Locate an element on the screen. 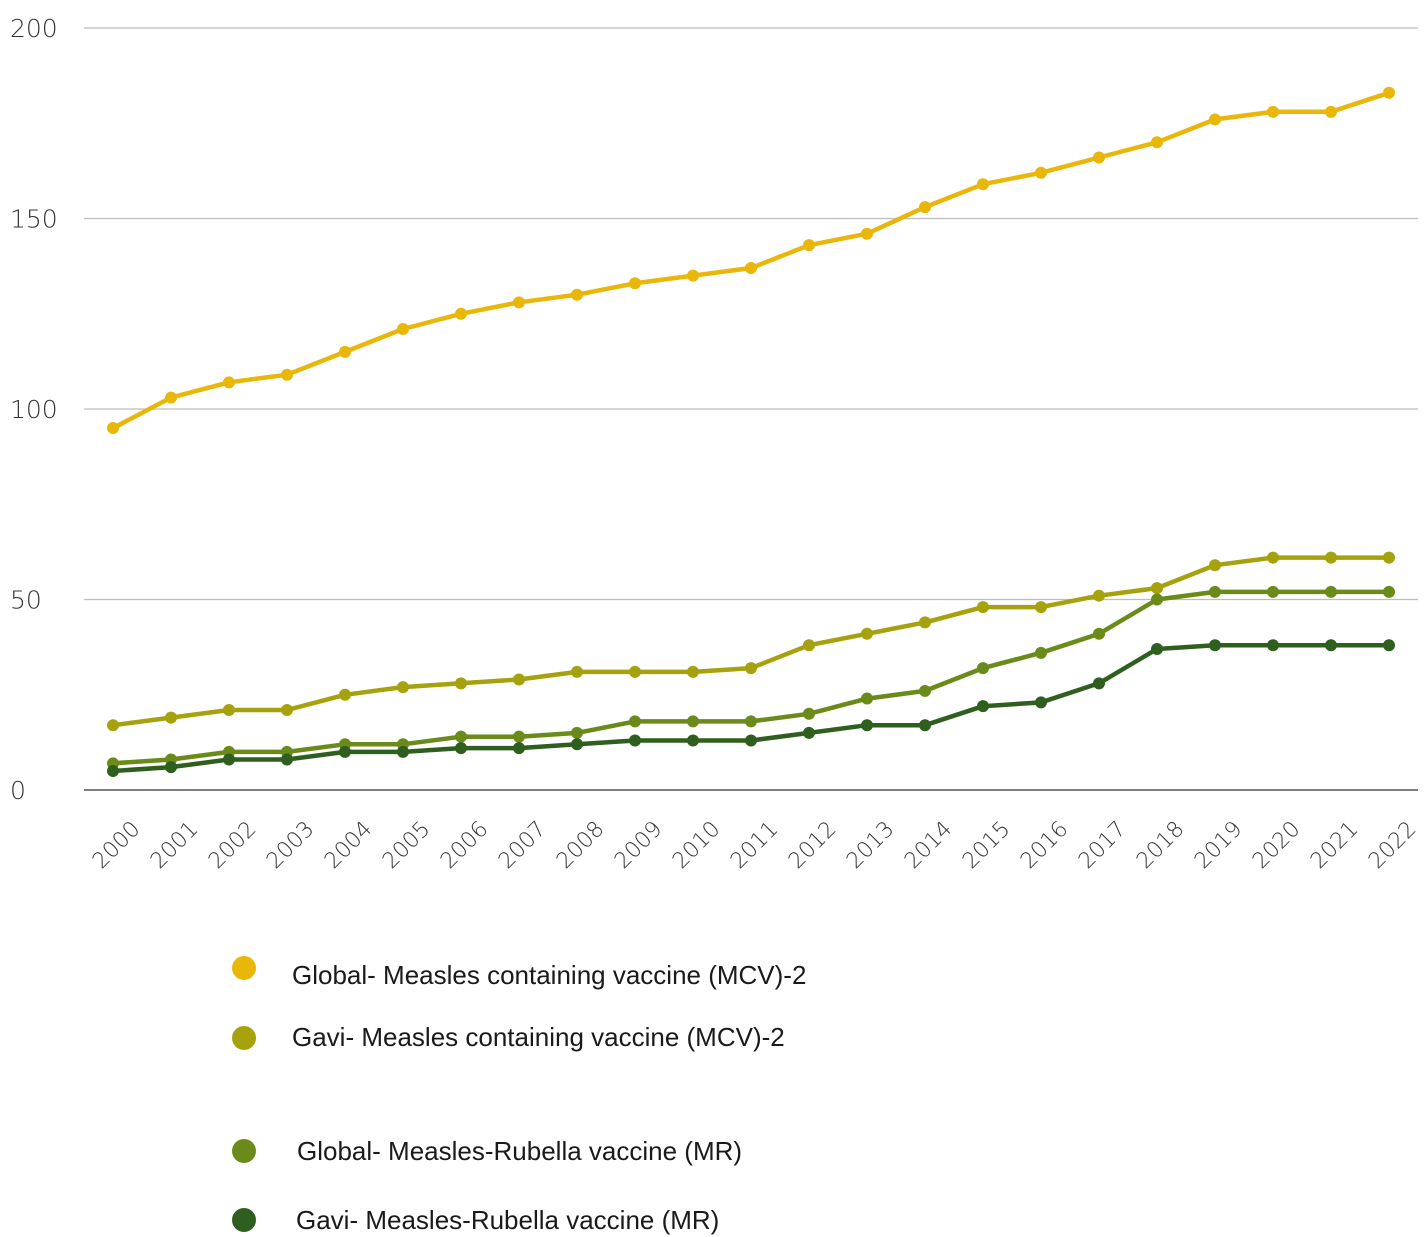 Image resolution: width=1428 pixels, height=1237 pixels. y-tick-label: 100 is located at coordinates (34, 409).